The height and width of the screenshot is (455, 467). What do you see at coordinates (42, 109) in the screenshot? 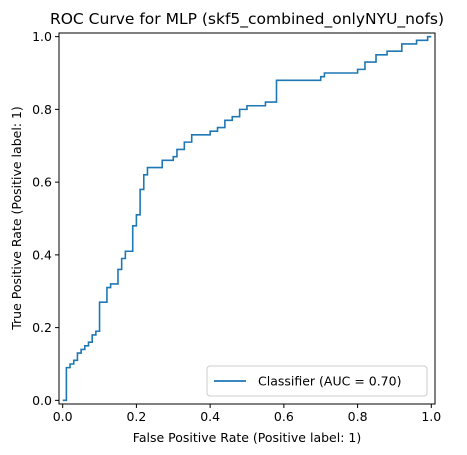
I see `y-tick-label: 0.8` at bounding box center [42, 109].